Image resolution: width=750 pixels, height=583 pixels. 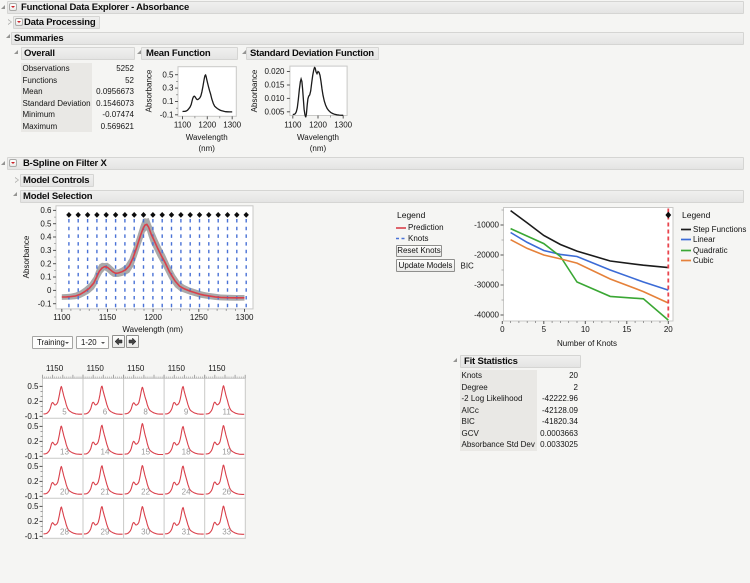 I want to click on svg-text: 6, so click(x=105, y=411).